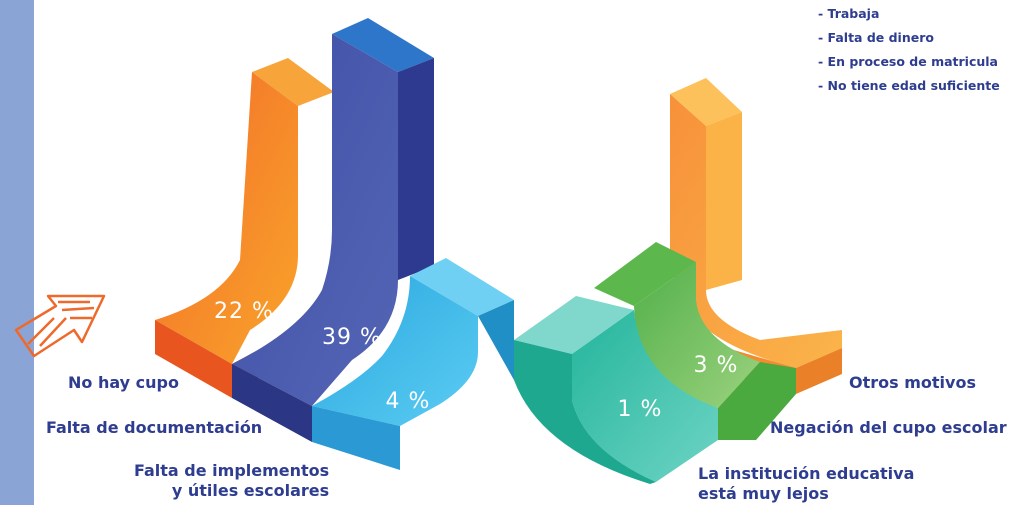  I want to click on label-falta-implementos-line1: Falta de implementos, so click(232, 470).